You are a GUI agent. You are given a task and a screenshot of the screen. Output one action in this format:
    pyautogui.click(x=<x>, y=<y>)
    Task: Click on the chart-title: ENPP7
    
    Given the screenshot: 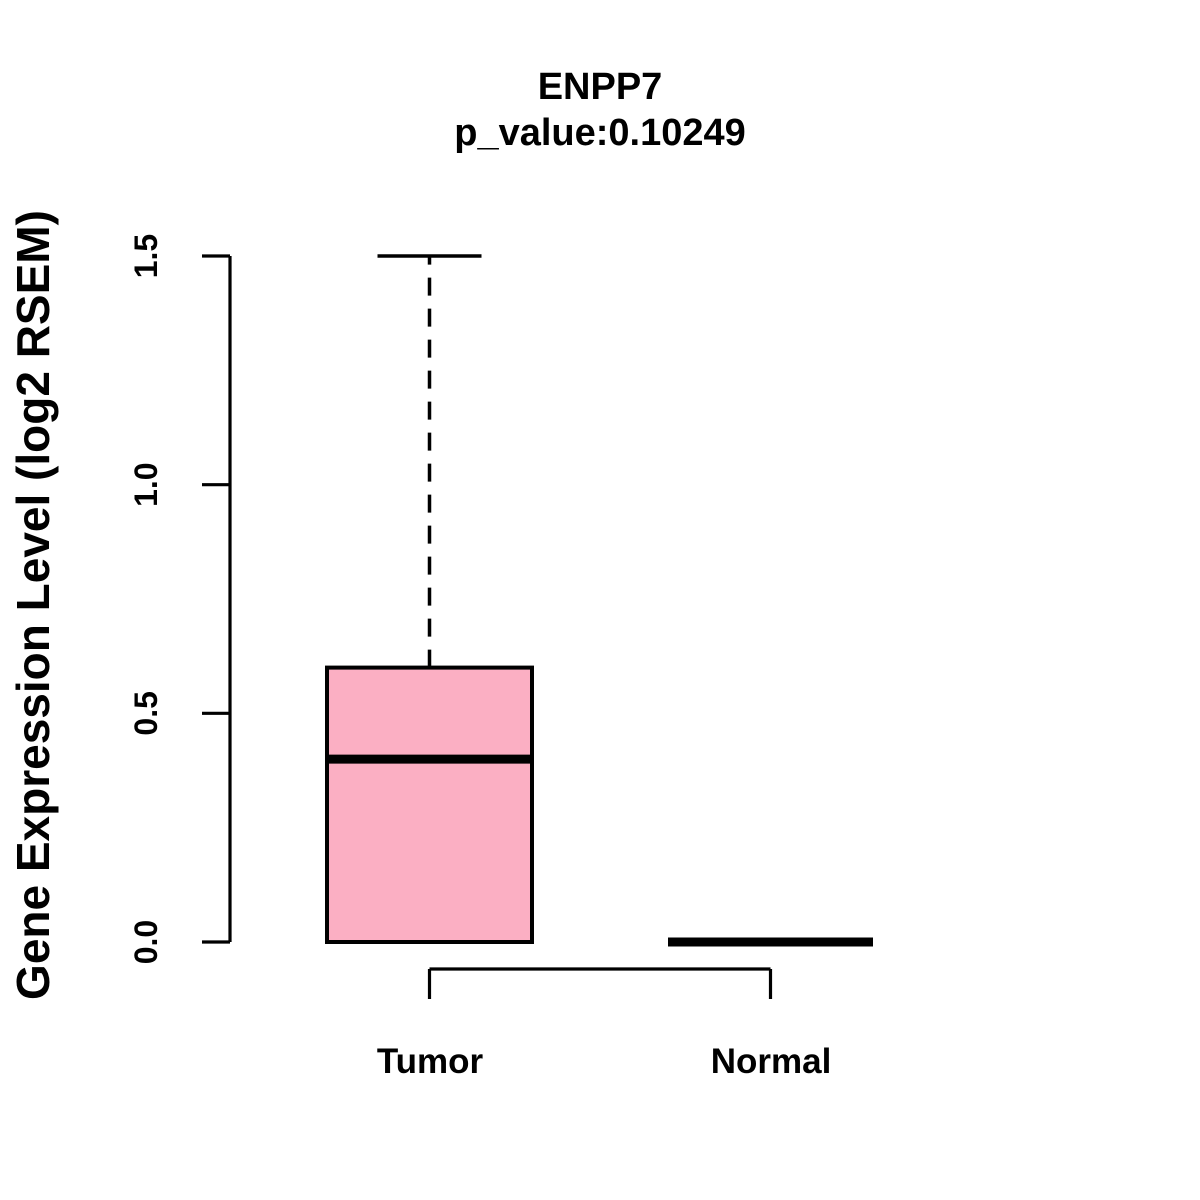 What is the action you would take?
    pyautogui.click(x=600, y=87)
    